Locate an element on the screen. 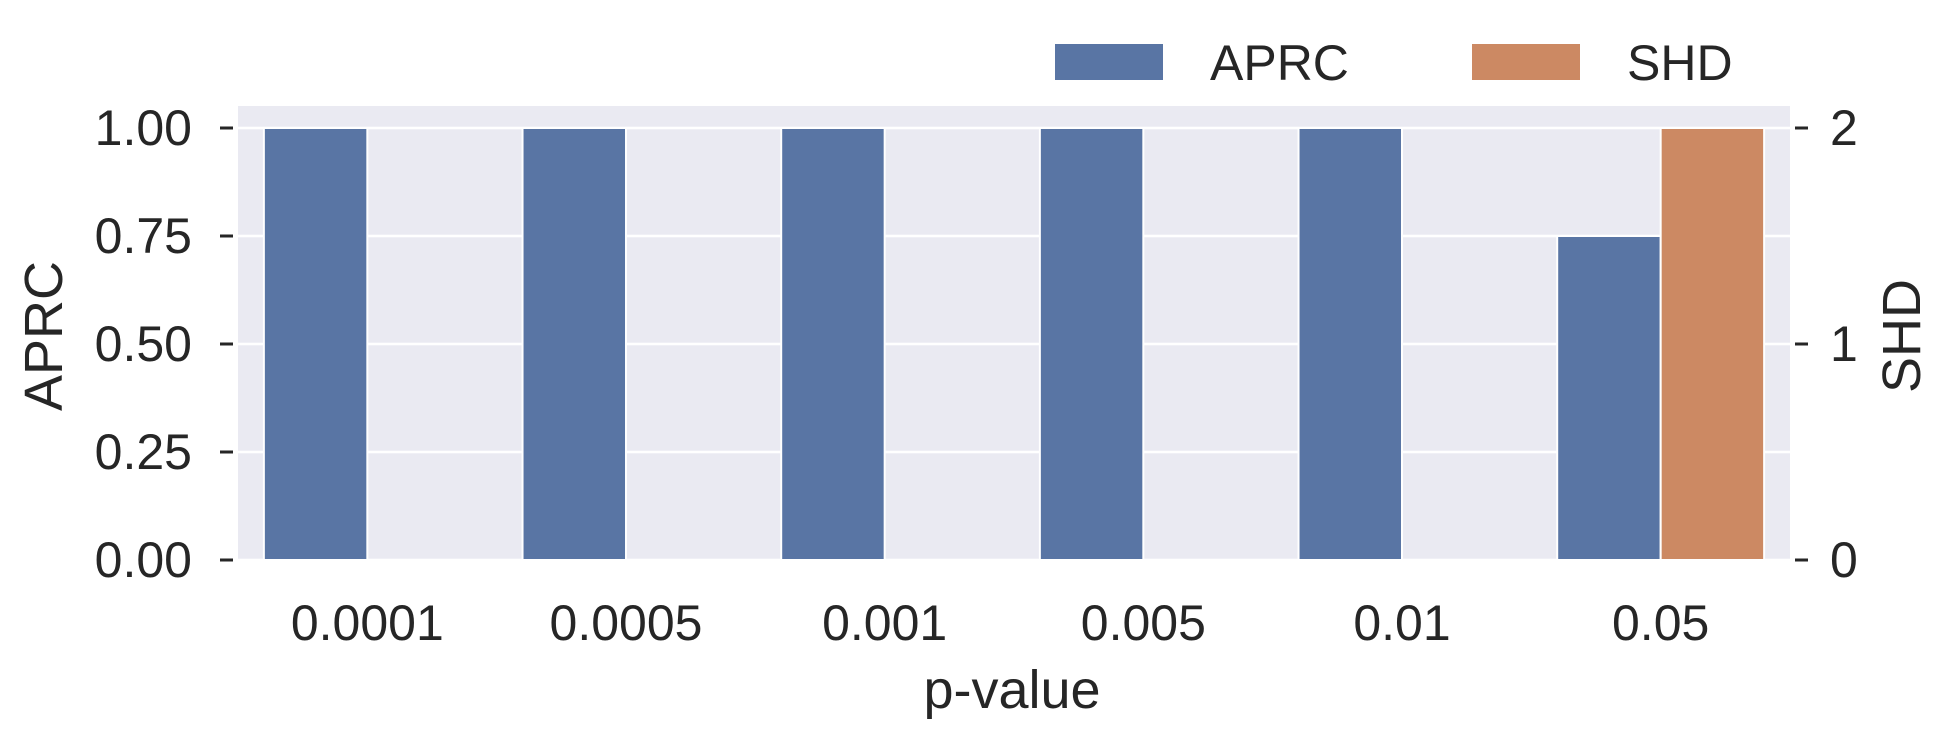 This screenshot has height=741, width=1943. legend-swatch-shd is located at coordinates (1526, 62).